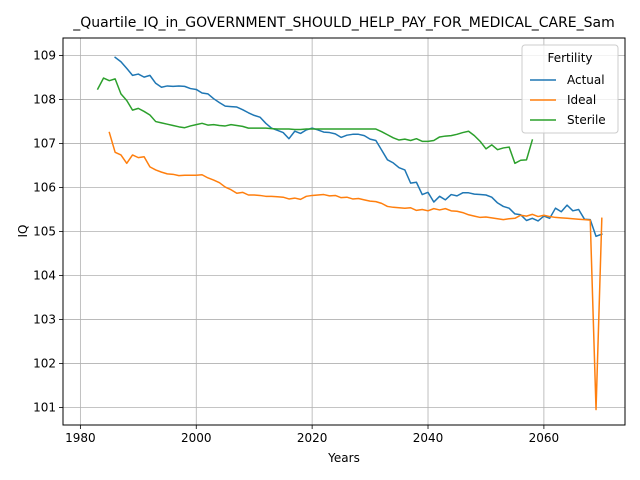 The image size is (640, 480). What do you see at coordinates (581, 100) in the screenshot?
I see `legend-label-ideal: Ideal` at bounding box center [581, 100].